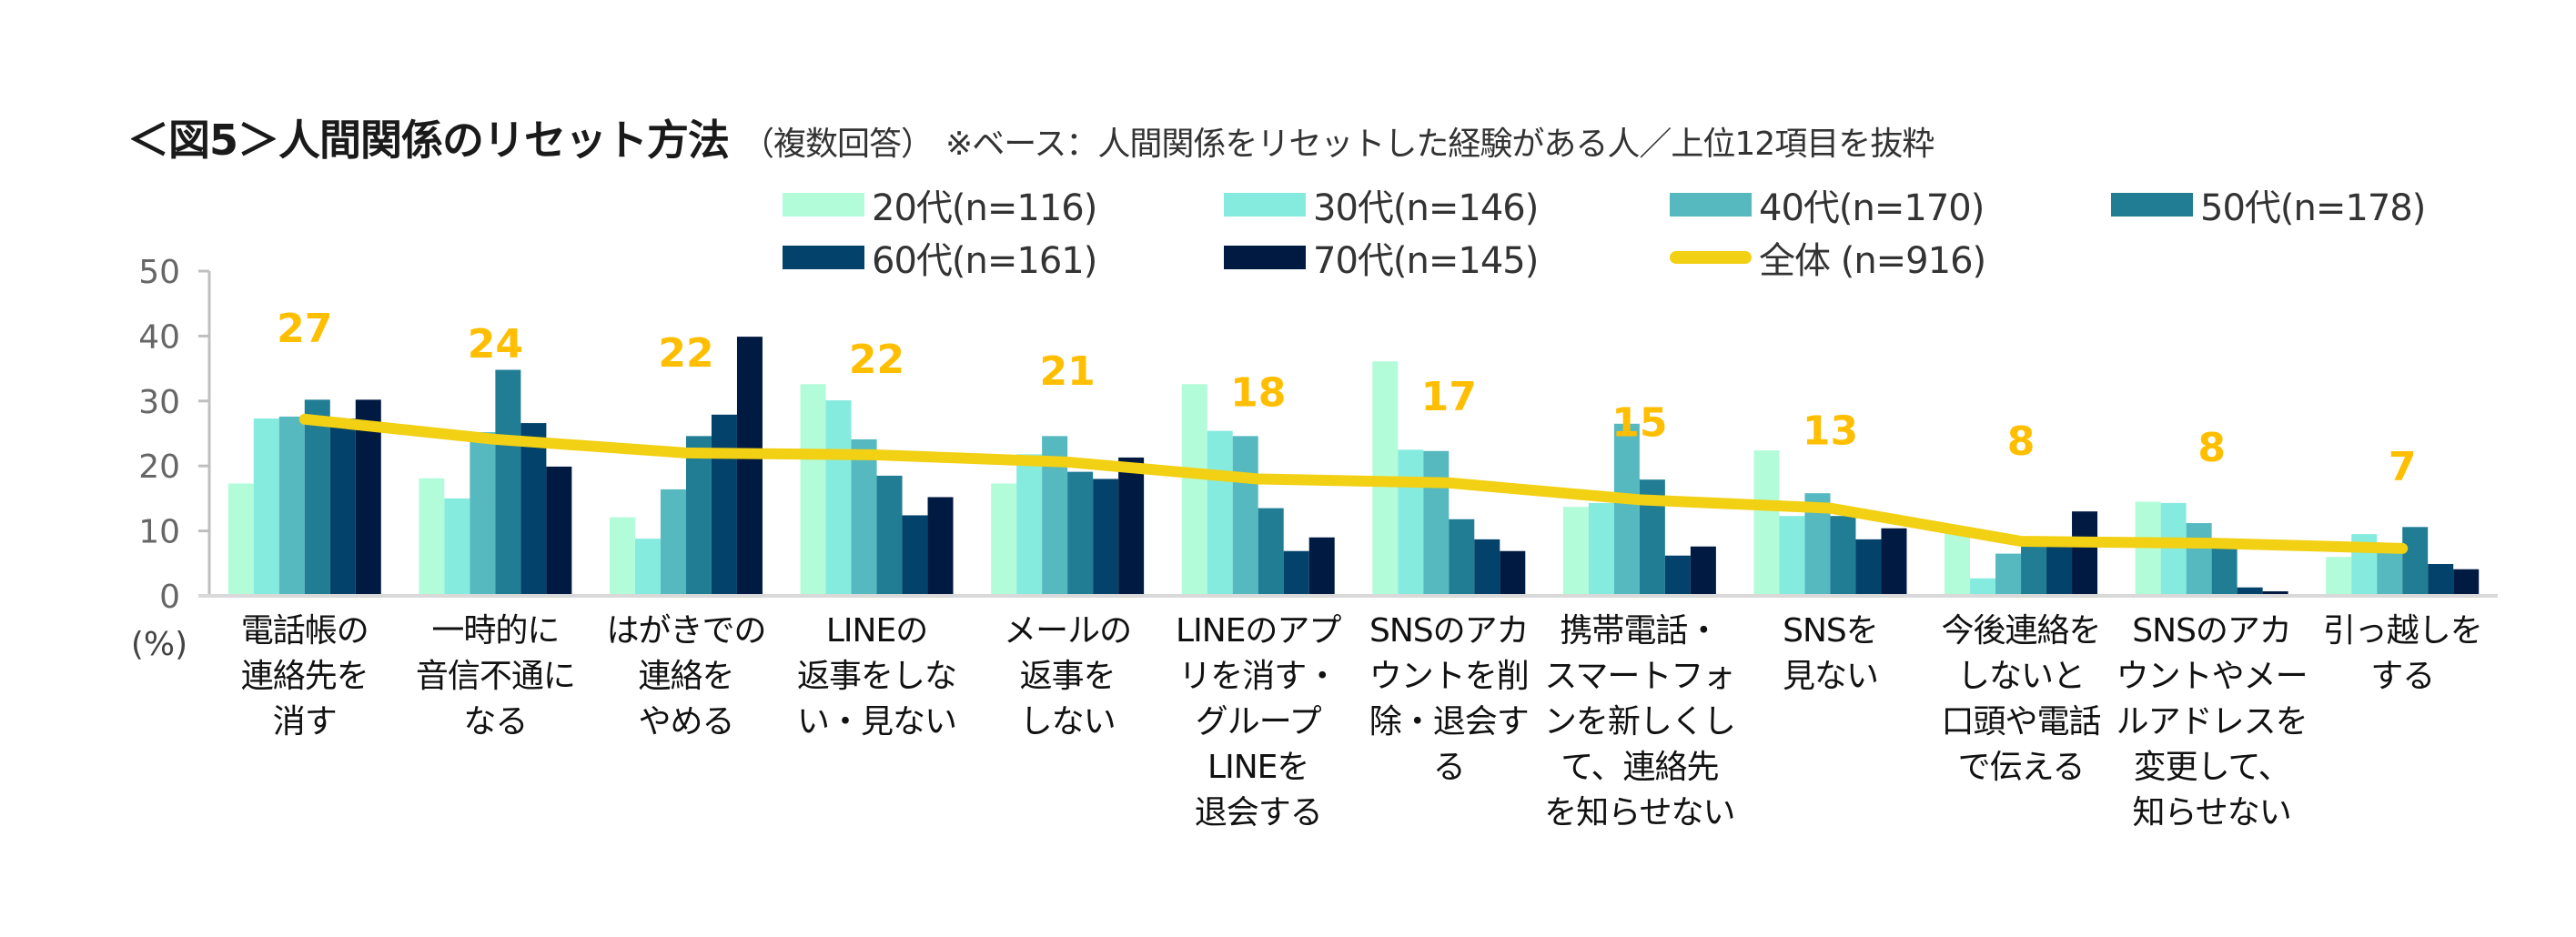  I want to click on x-category-label-line: スマートフォ, so click(1639, 676).